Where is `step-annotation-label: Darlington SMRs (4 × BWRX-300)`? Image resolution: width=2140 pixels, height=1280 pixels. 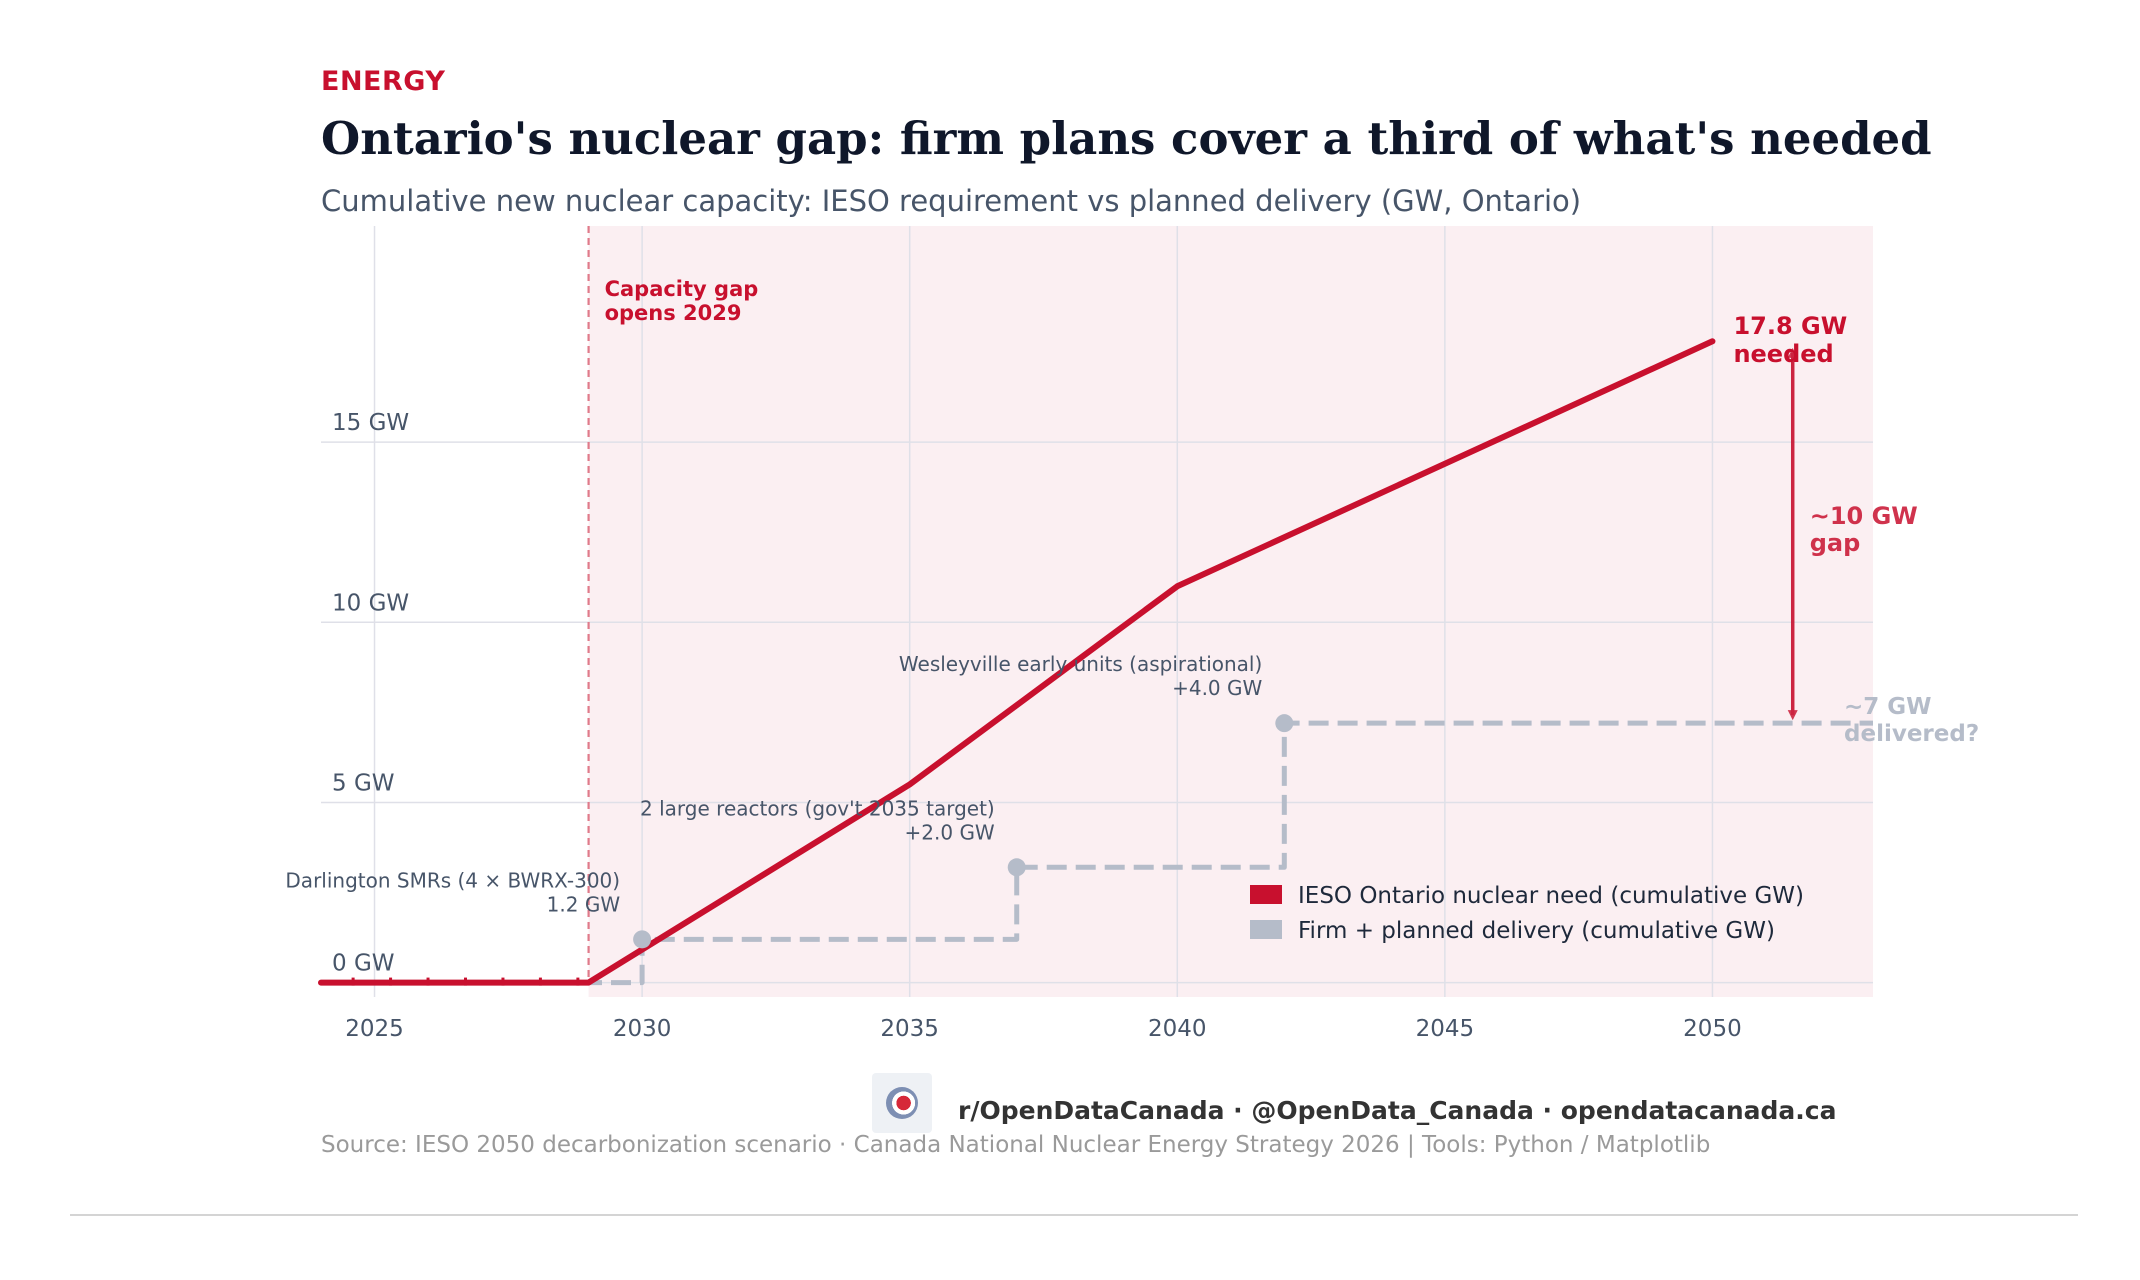 step-annotation-label: Darlington SMRs (4 × BWRX-300) is located at coordinates (452, 880).